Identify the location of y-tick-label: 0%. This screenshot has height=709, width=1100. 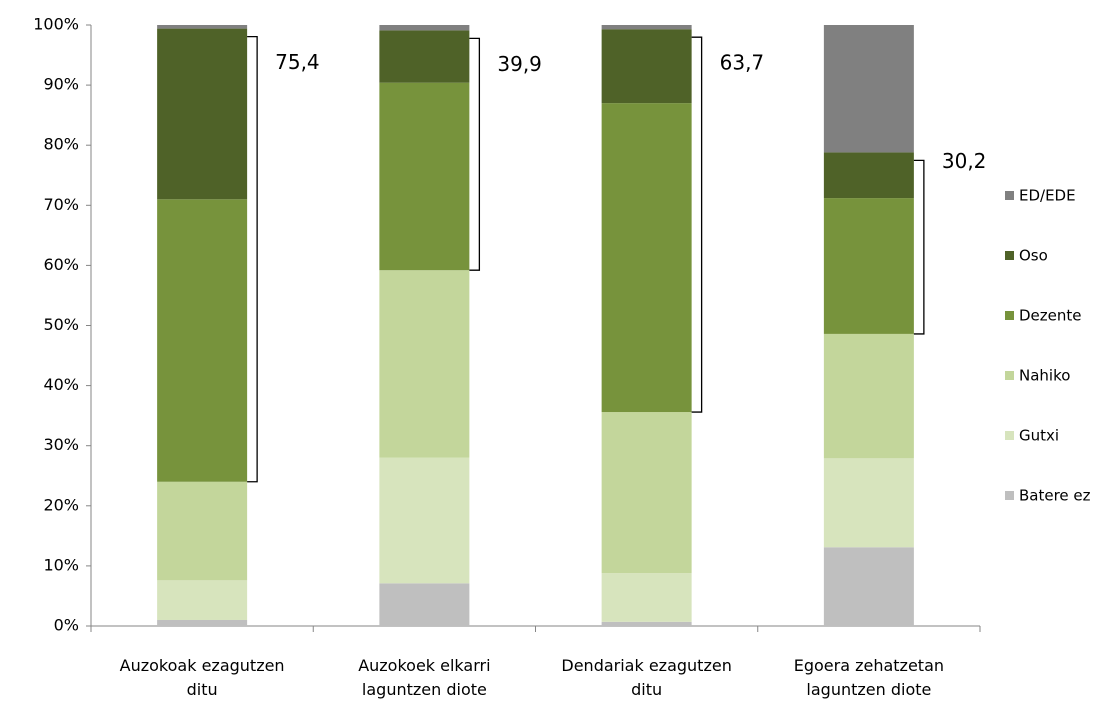
(66, 625).